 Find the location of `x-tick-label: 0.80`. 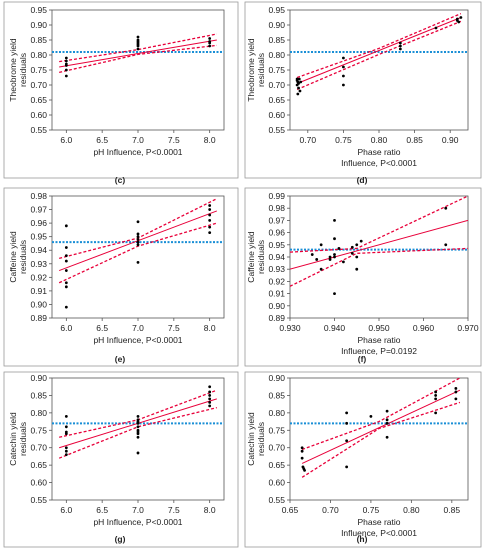

x-tick-label: 0.80 is located at coordinates (411, 510).